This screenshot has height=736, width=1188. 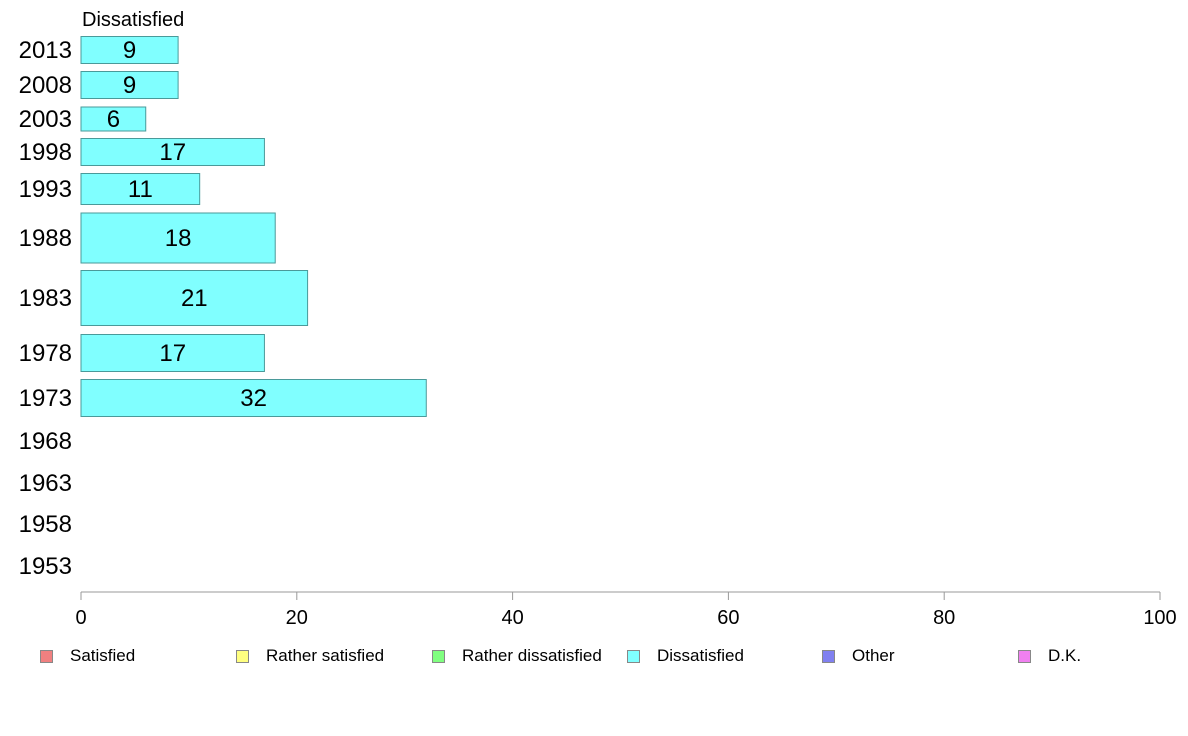 I want to click on y-tick-label: 1983, so click(x=45, y=298).